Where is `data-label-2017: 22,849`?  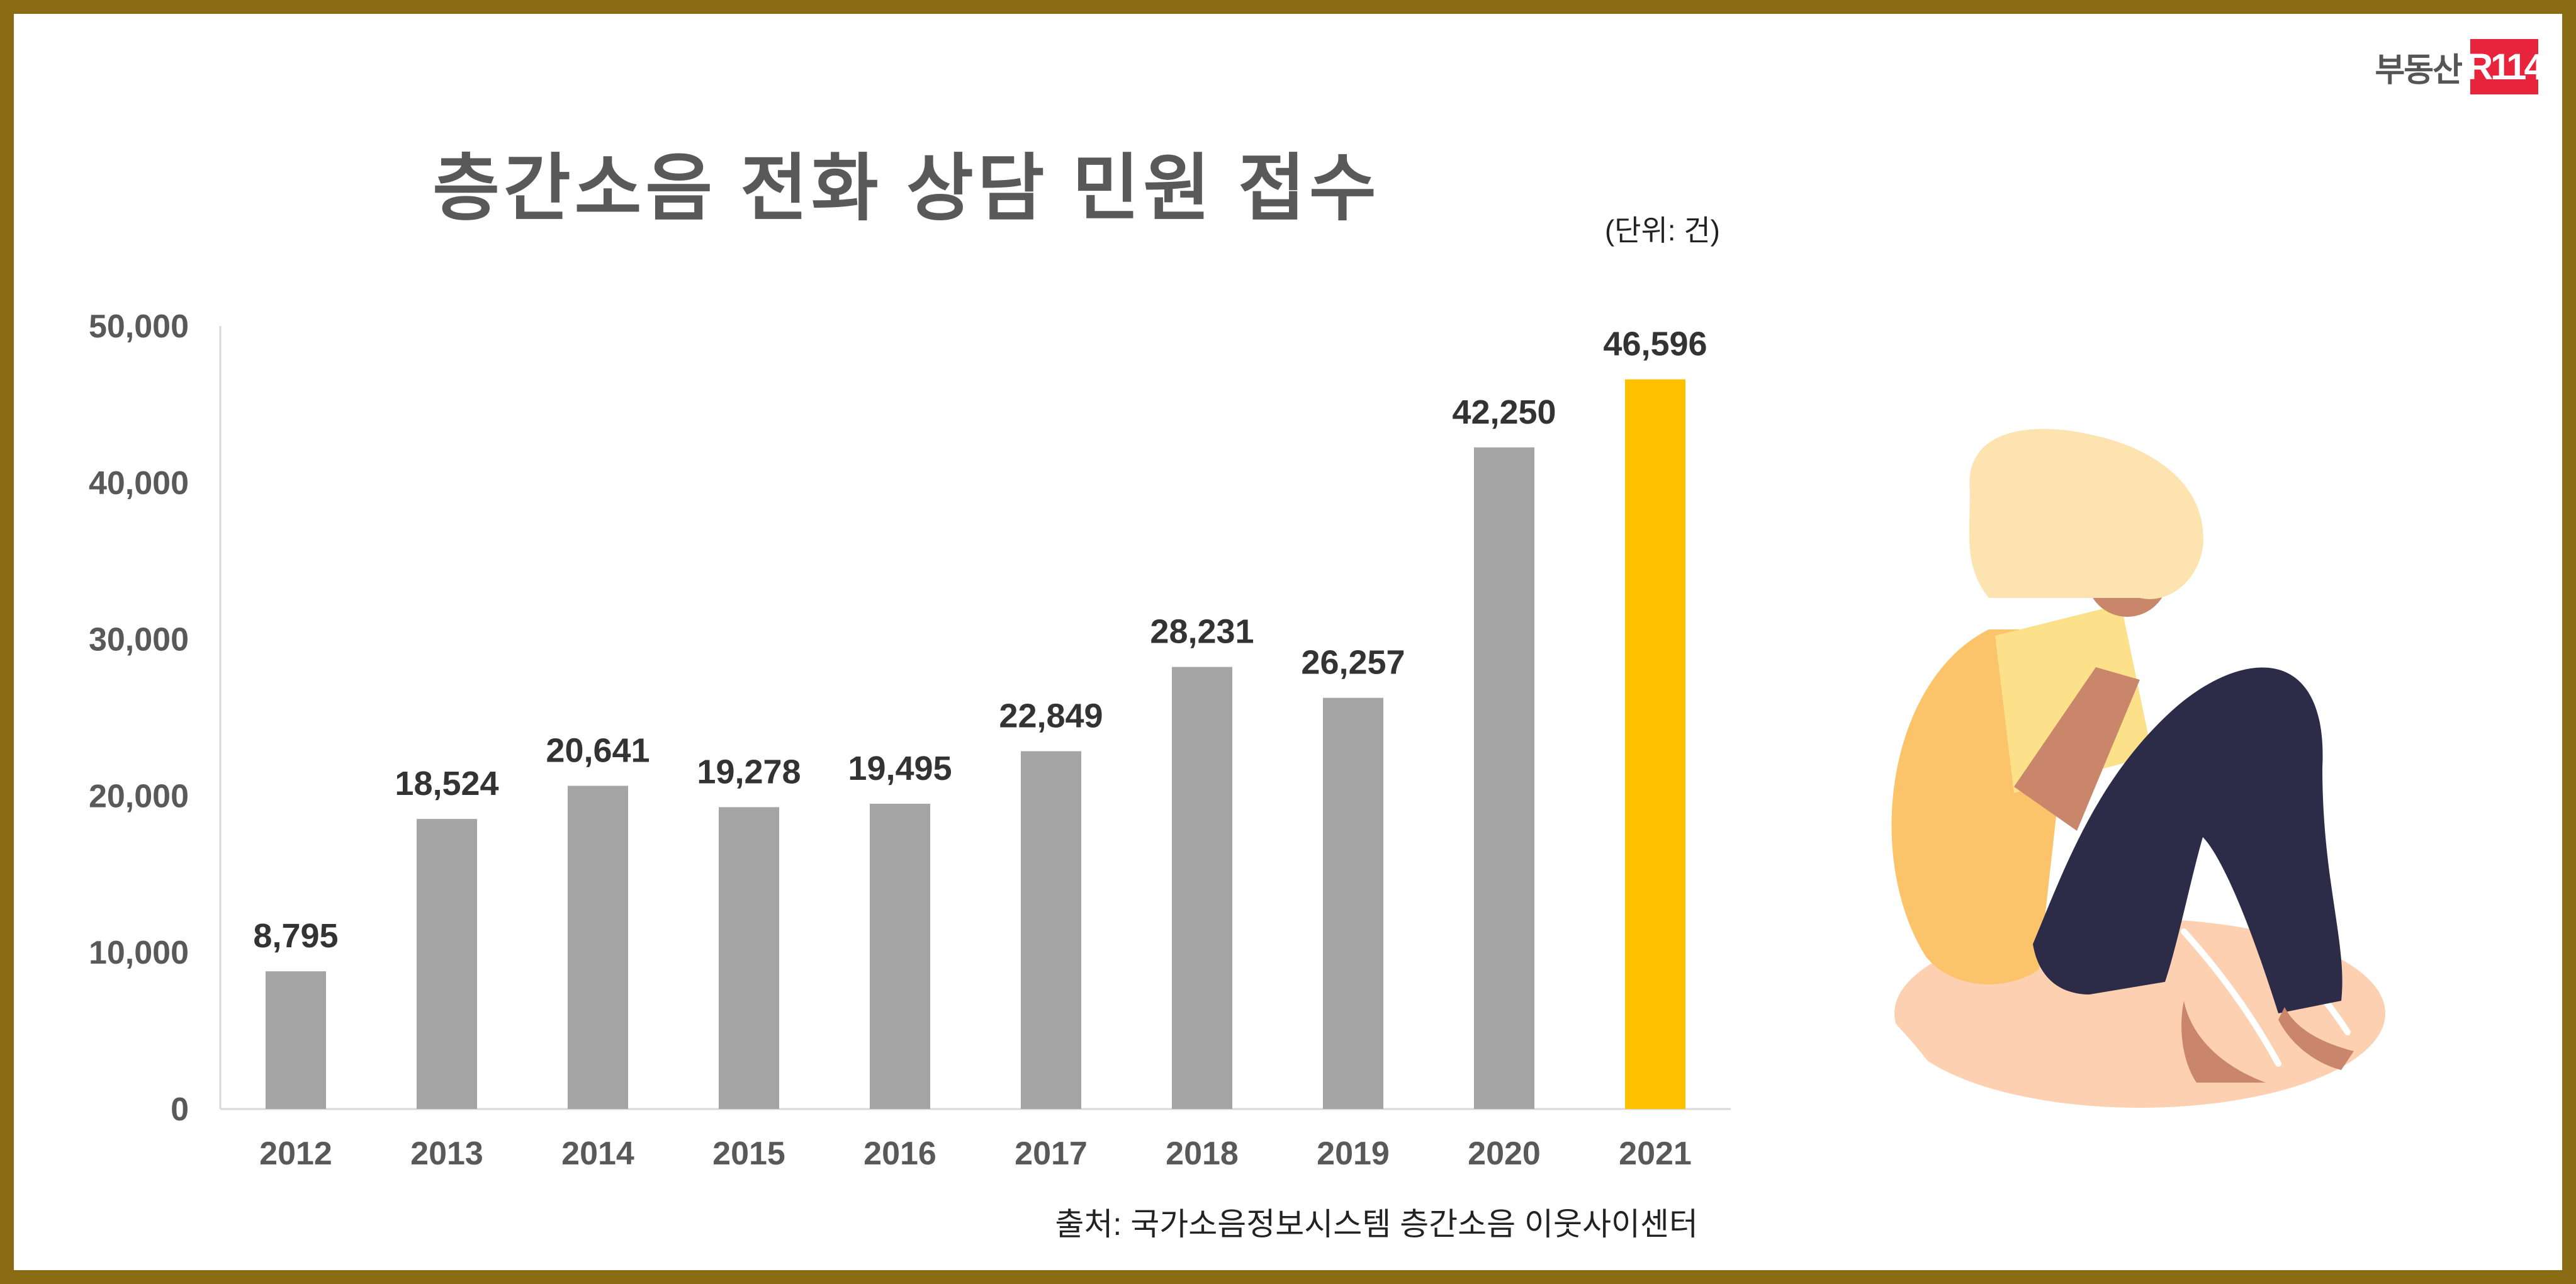
data-label-2017: 22,849 is located at coordinates (1051, 716).